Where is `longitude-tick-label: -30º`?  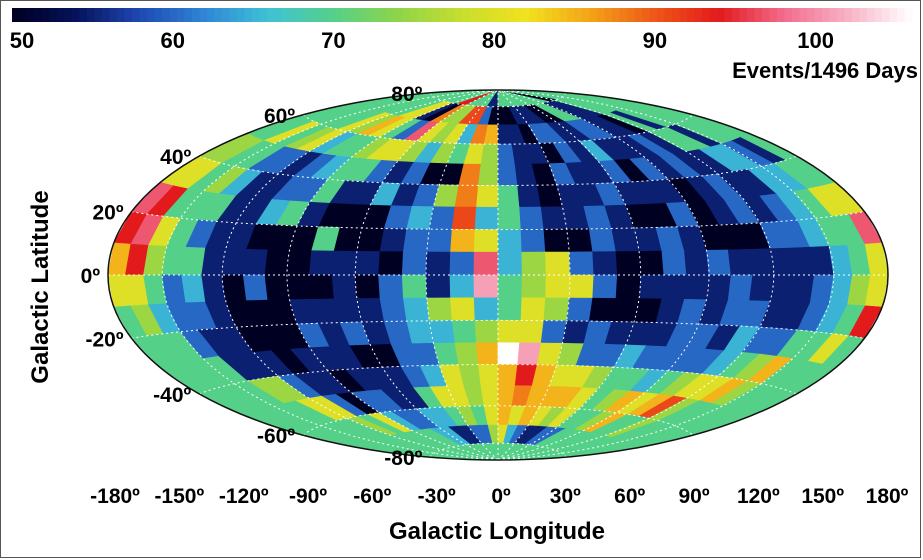 longitude-tick-label: -30º is located at coordinates (437, 496).